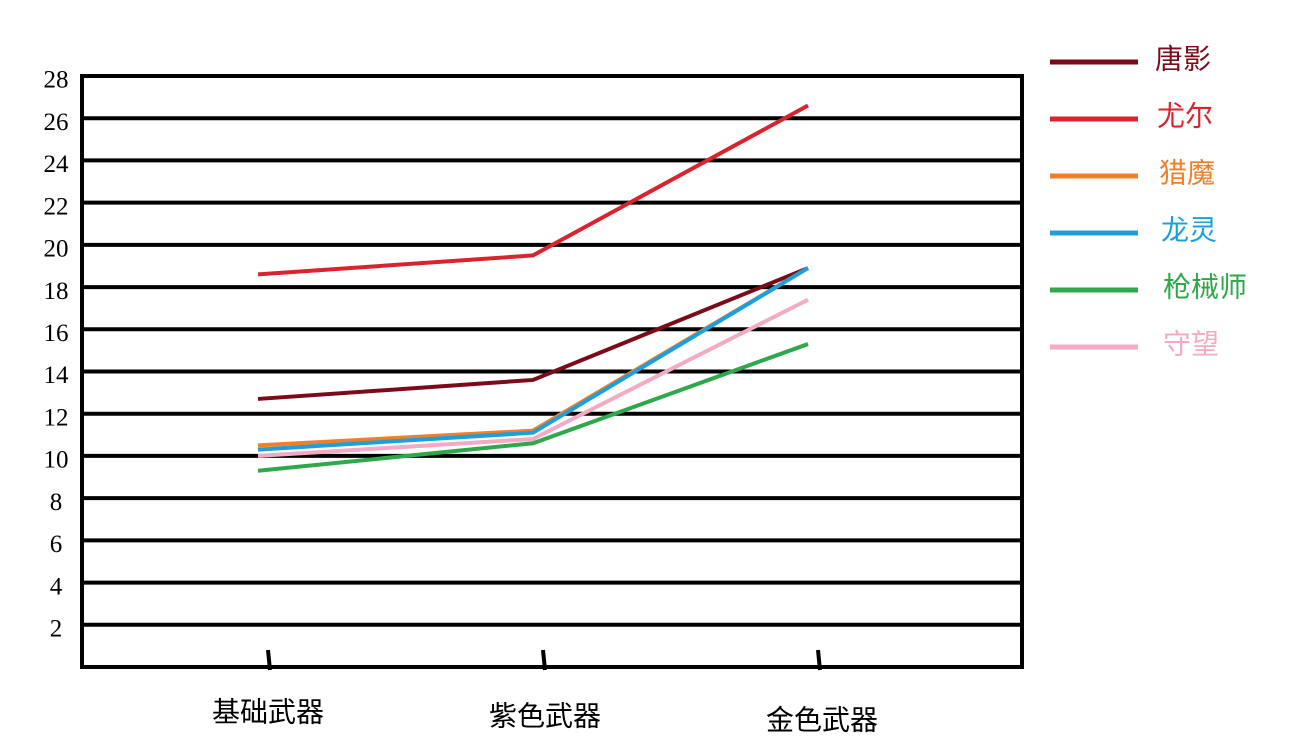  I want to click on legend-label: 守望, so click(1191, 344).